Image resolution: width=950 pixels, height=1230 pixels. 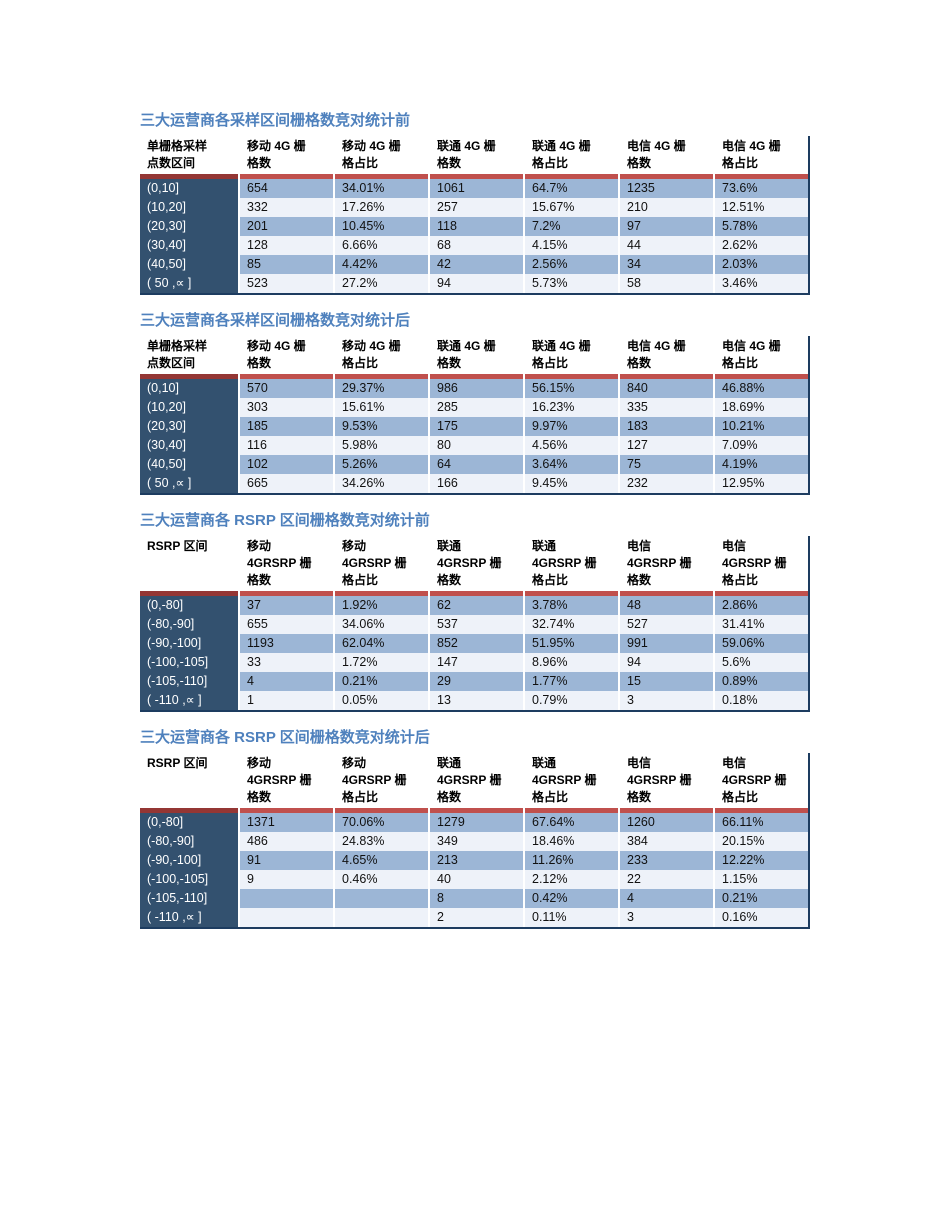 I want to click on data-cell: 0.42%, so click(x=570, y=898).